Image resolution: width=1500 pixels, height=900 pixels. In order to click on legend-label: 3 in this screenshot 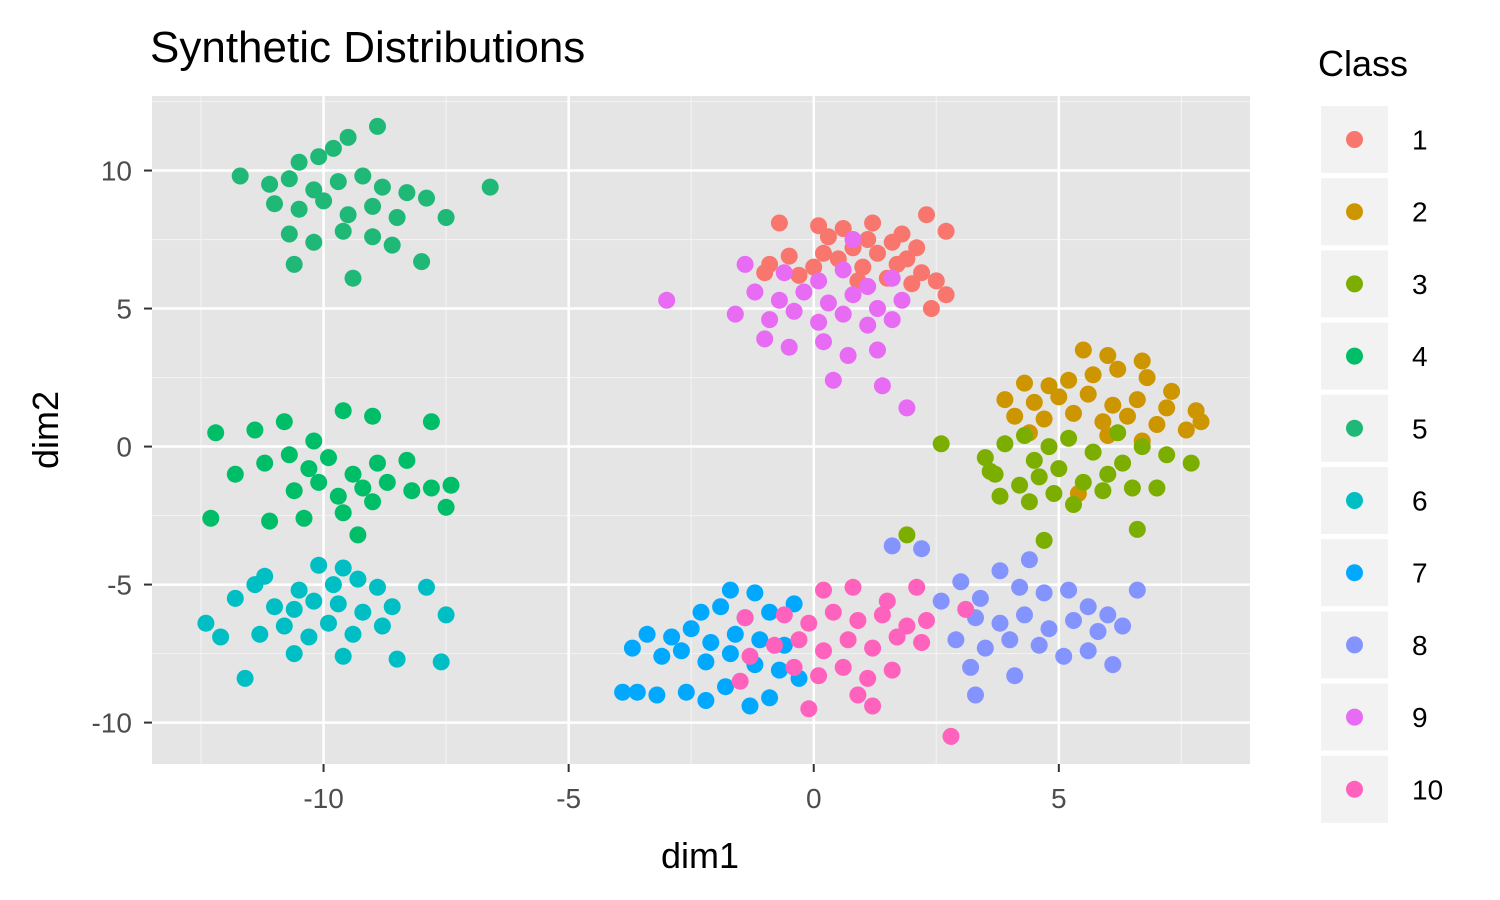, I will do `click(1420, 284)`.